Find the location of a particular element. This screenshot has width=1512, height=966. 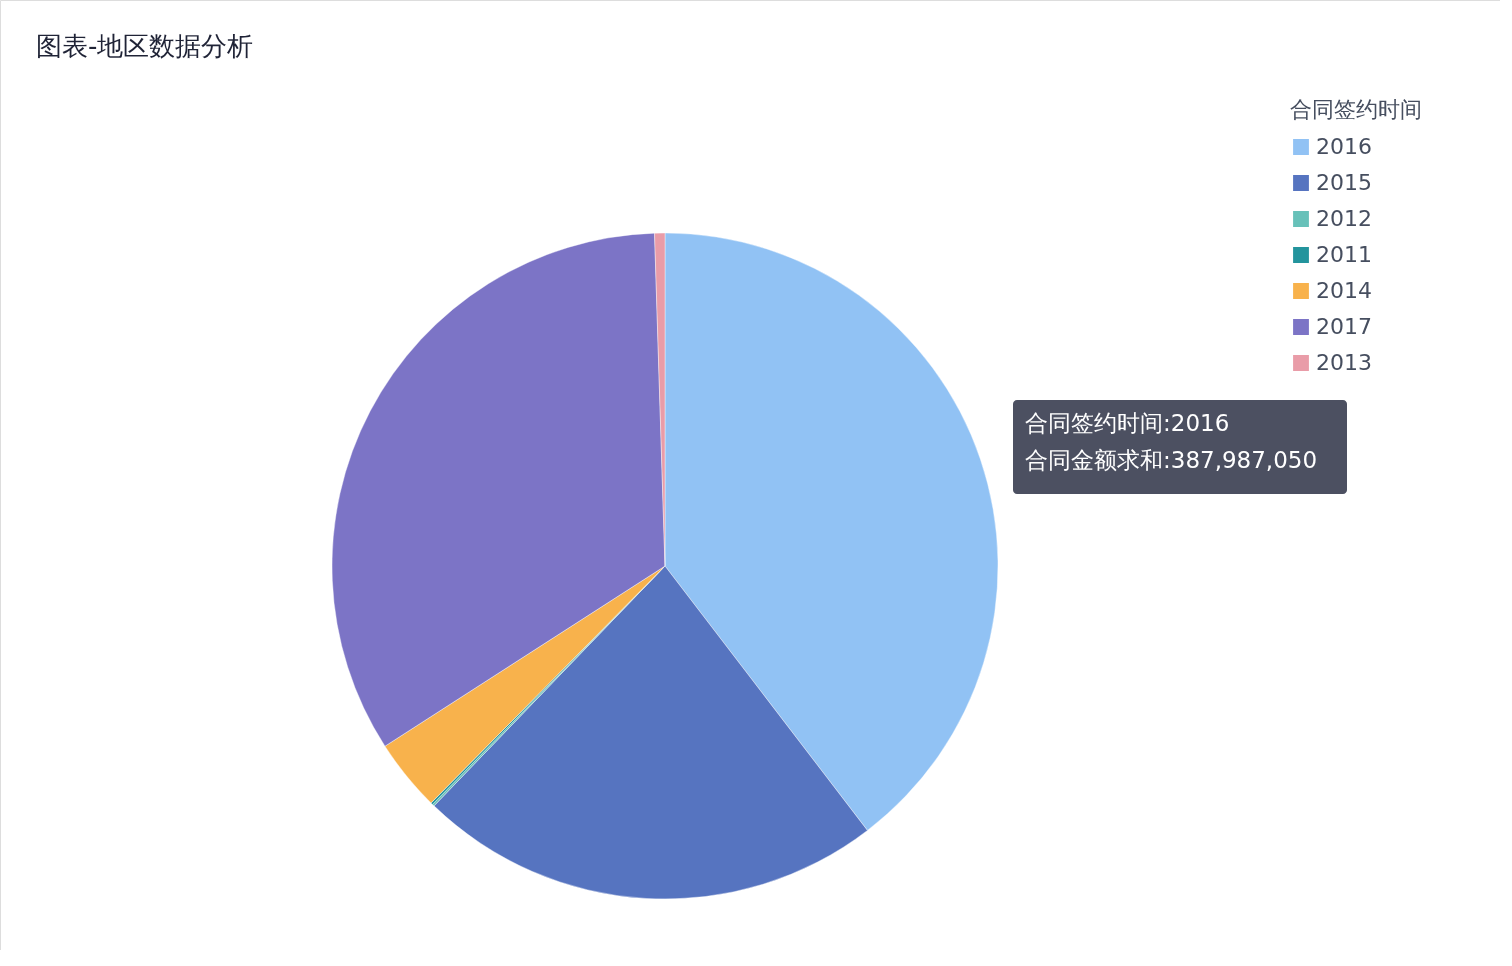

legend-label: 2013 is located at coordinates (1344, 362).